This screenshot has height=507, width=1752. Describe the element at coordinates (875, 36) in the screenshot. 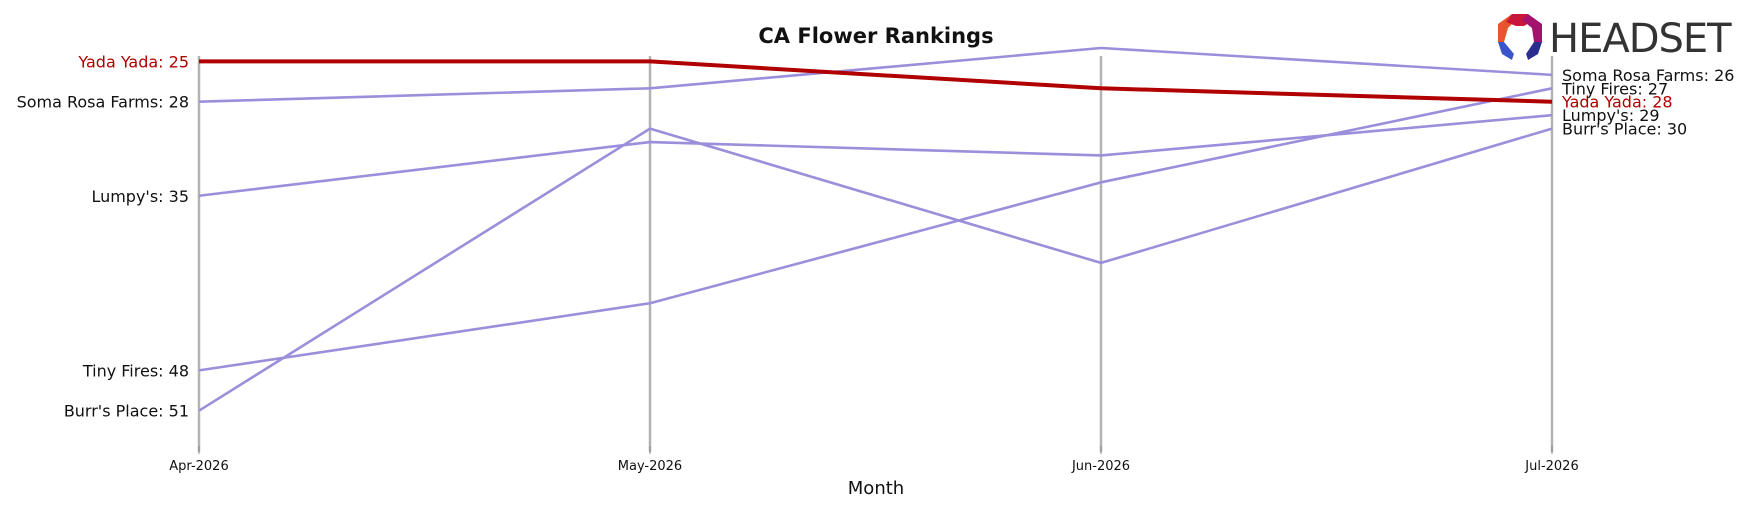

I see `chart-title: CA Flower Rankings` at that location.